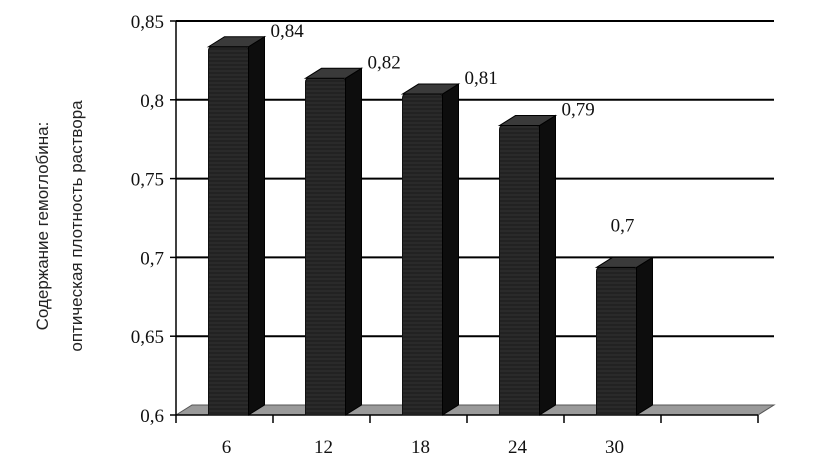 Image resolution: width=820 pixels, height=463 pixels. I want to click on y-tick-label: 0,6, so click(152, 416).